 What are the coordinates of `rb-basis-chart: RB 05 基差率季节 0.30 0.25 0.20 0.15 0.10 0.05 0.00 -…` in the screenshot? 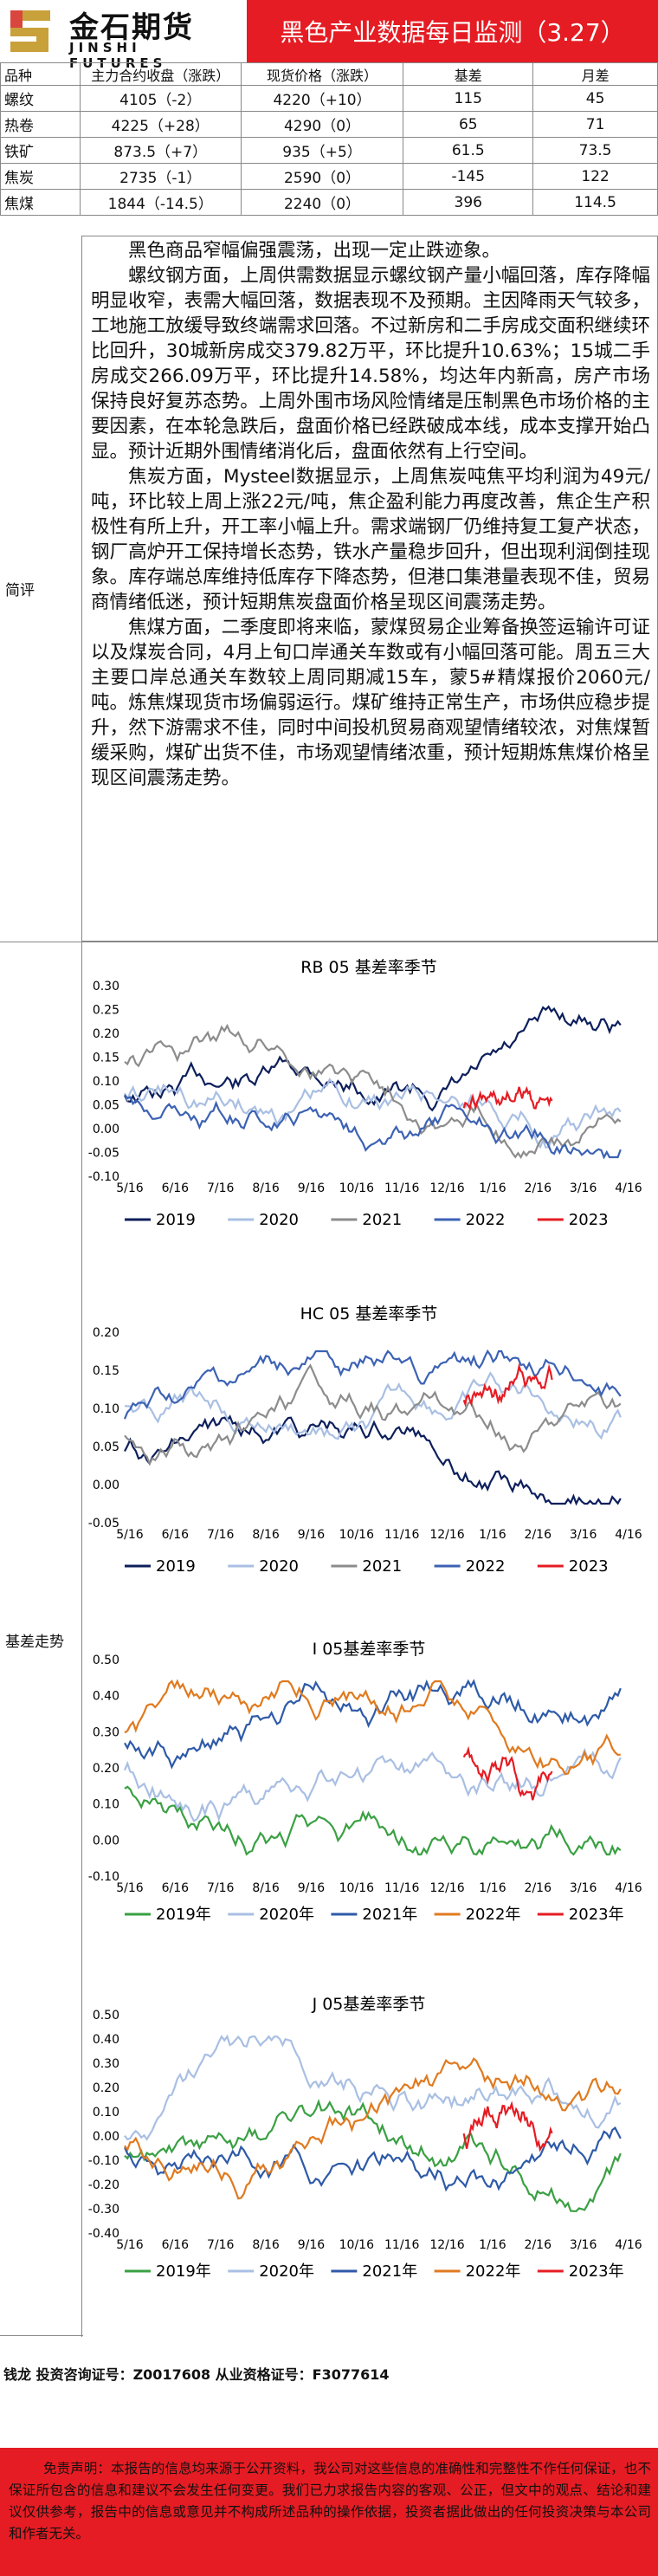 It's located at (371, 1115).